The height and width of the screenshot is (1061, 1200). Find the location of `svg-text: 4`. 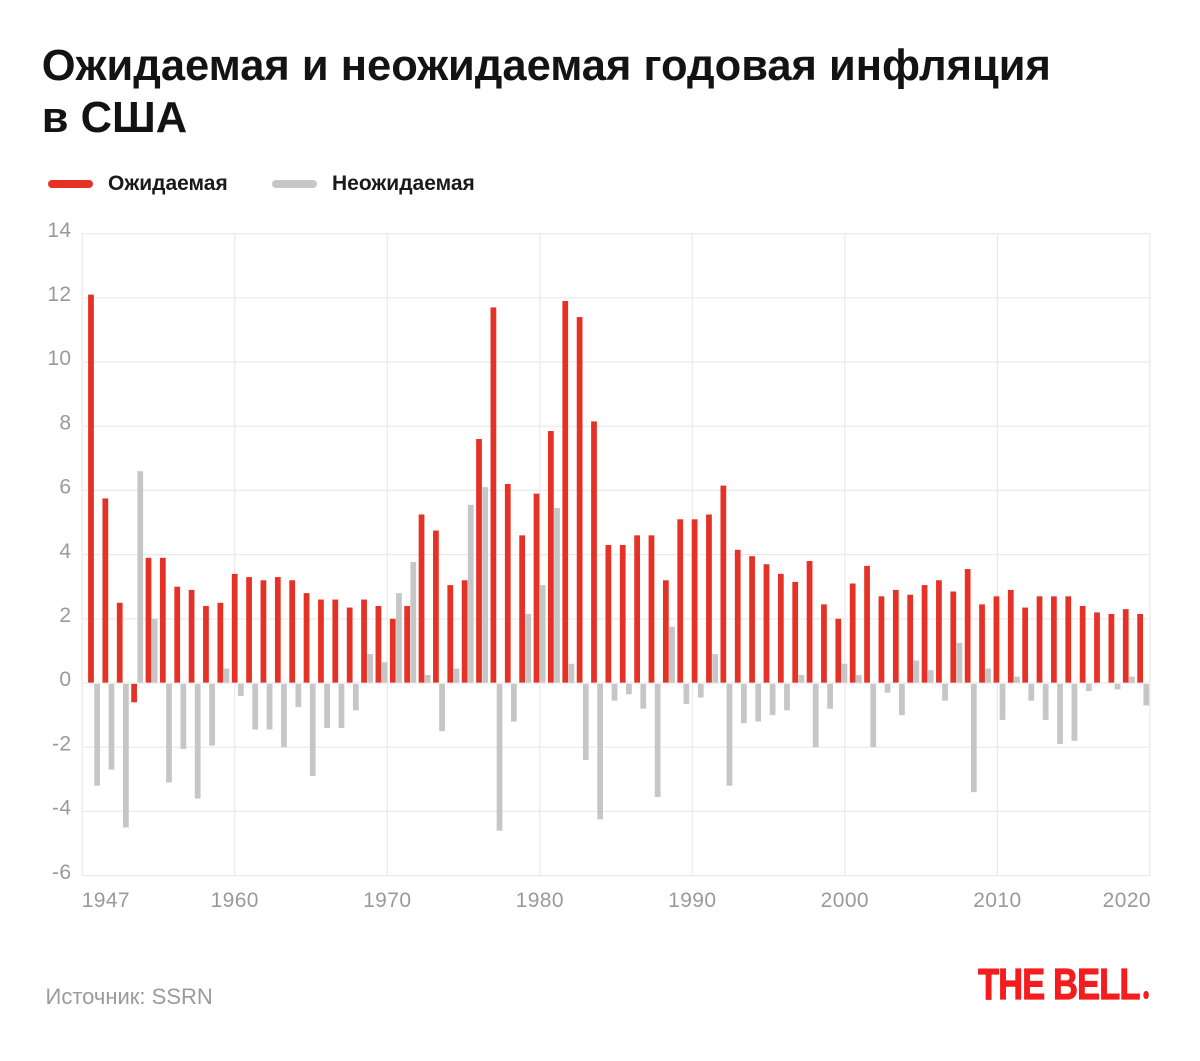

svg-text: 4 is located at coordinates (65, 551).